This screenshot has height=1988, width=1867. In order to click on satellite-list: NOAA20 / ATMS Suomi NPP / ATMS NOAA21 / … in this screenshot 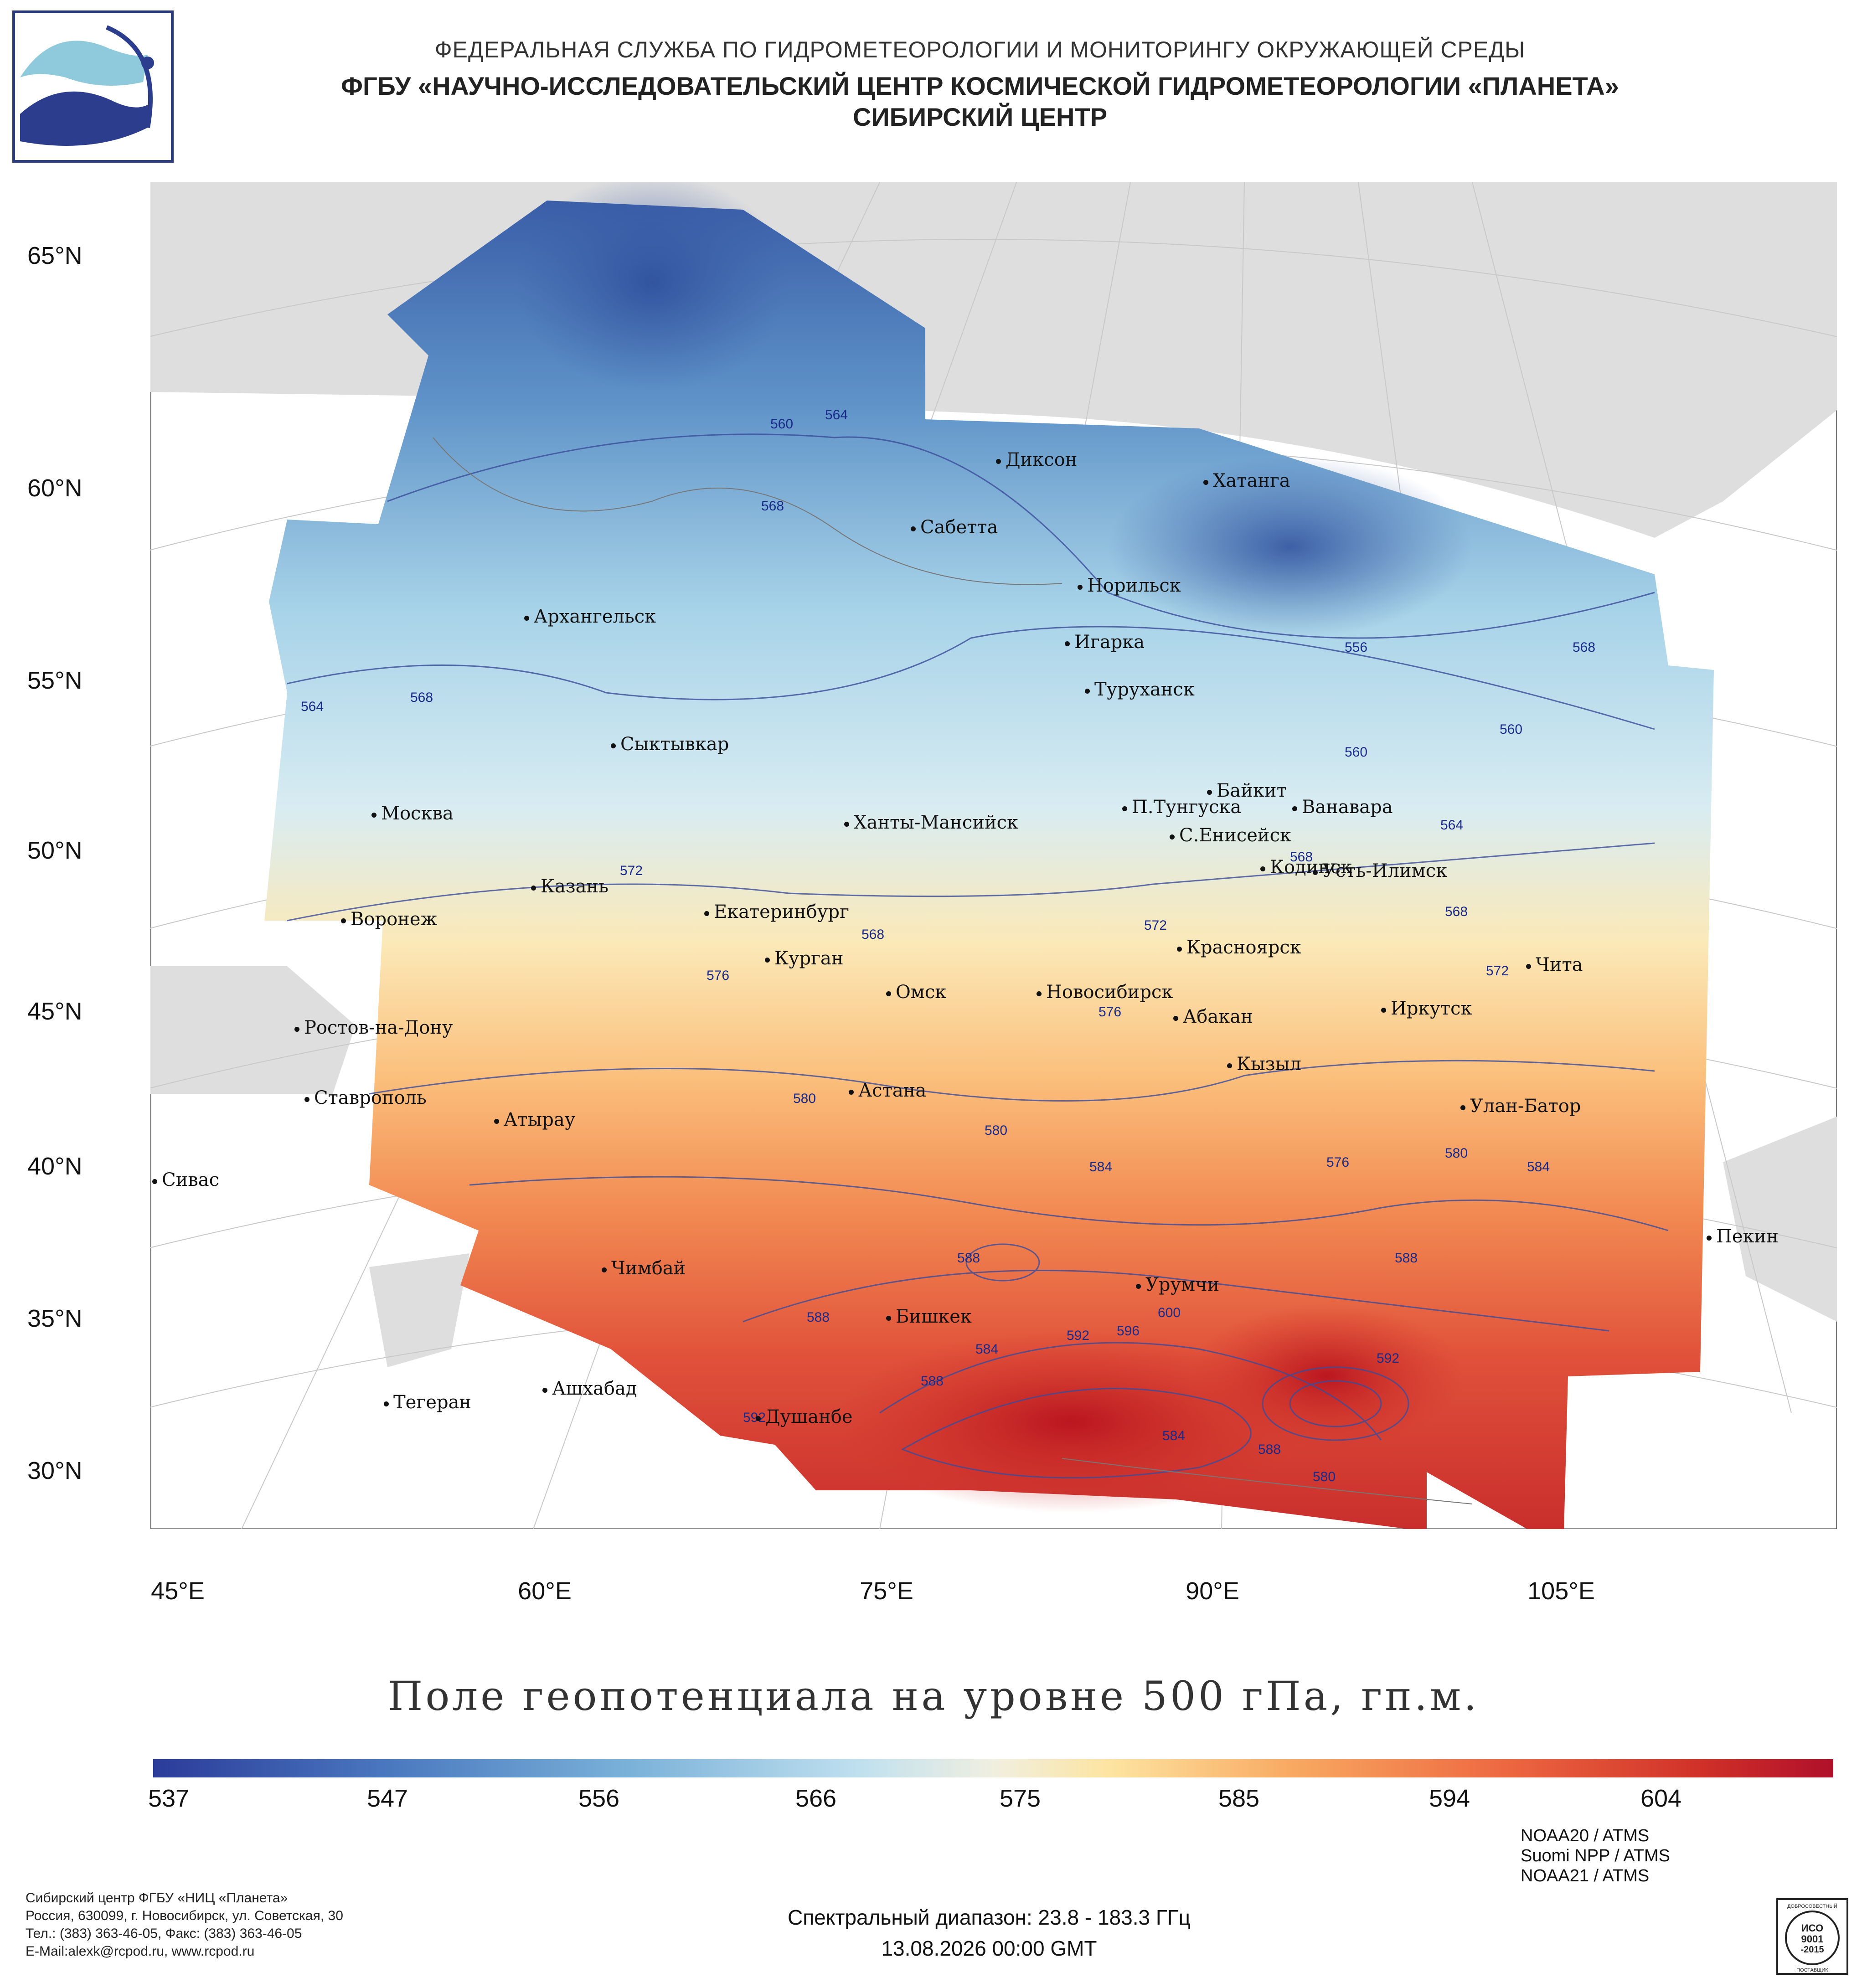, I will do `click(1595, 1856)`.